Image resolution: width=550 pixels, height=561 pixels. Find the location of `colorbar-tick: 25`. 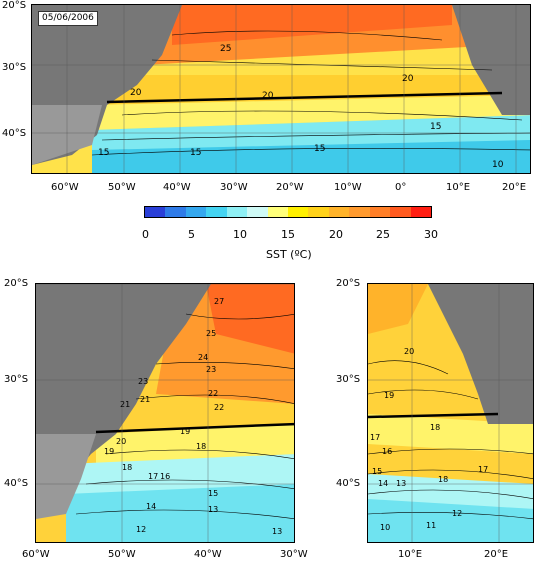

colorbar-tick: 25 is located at coordinates (383, 234).